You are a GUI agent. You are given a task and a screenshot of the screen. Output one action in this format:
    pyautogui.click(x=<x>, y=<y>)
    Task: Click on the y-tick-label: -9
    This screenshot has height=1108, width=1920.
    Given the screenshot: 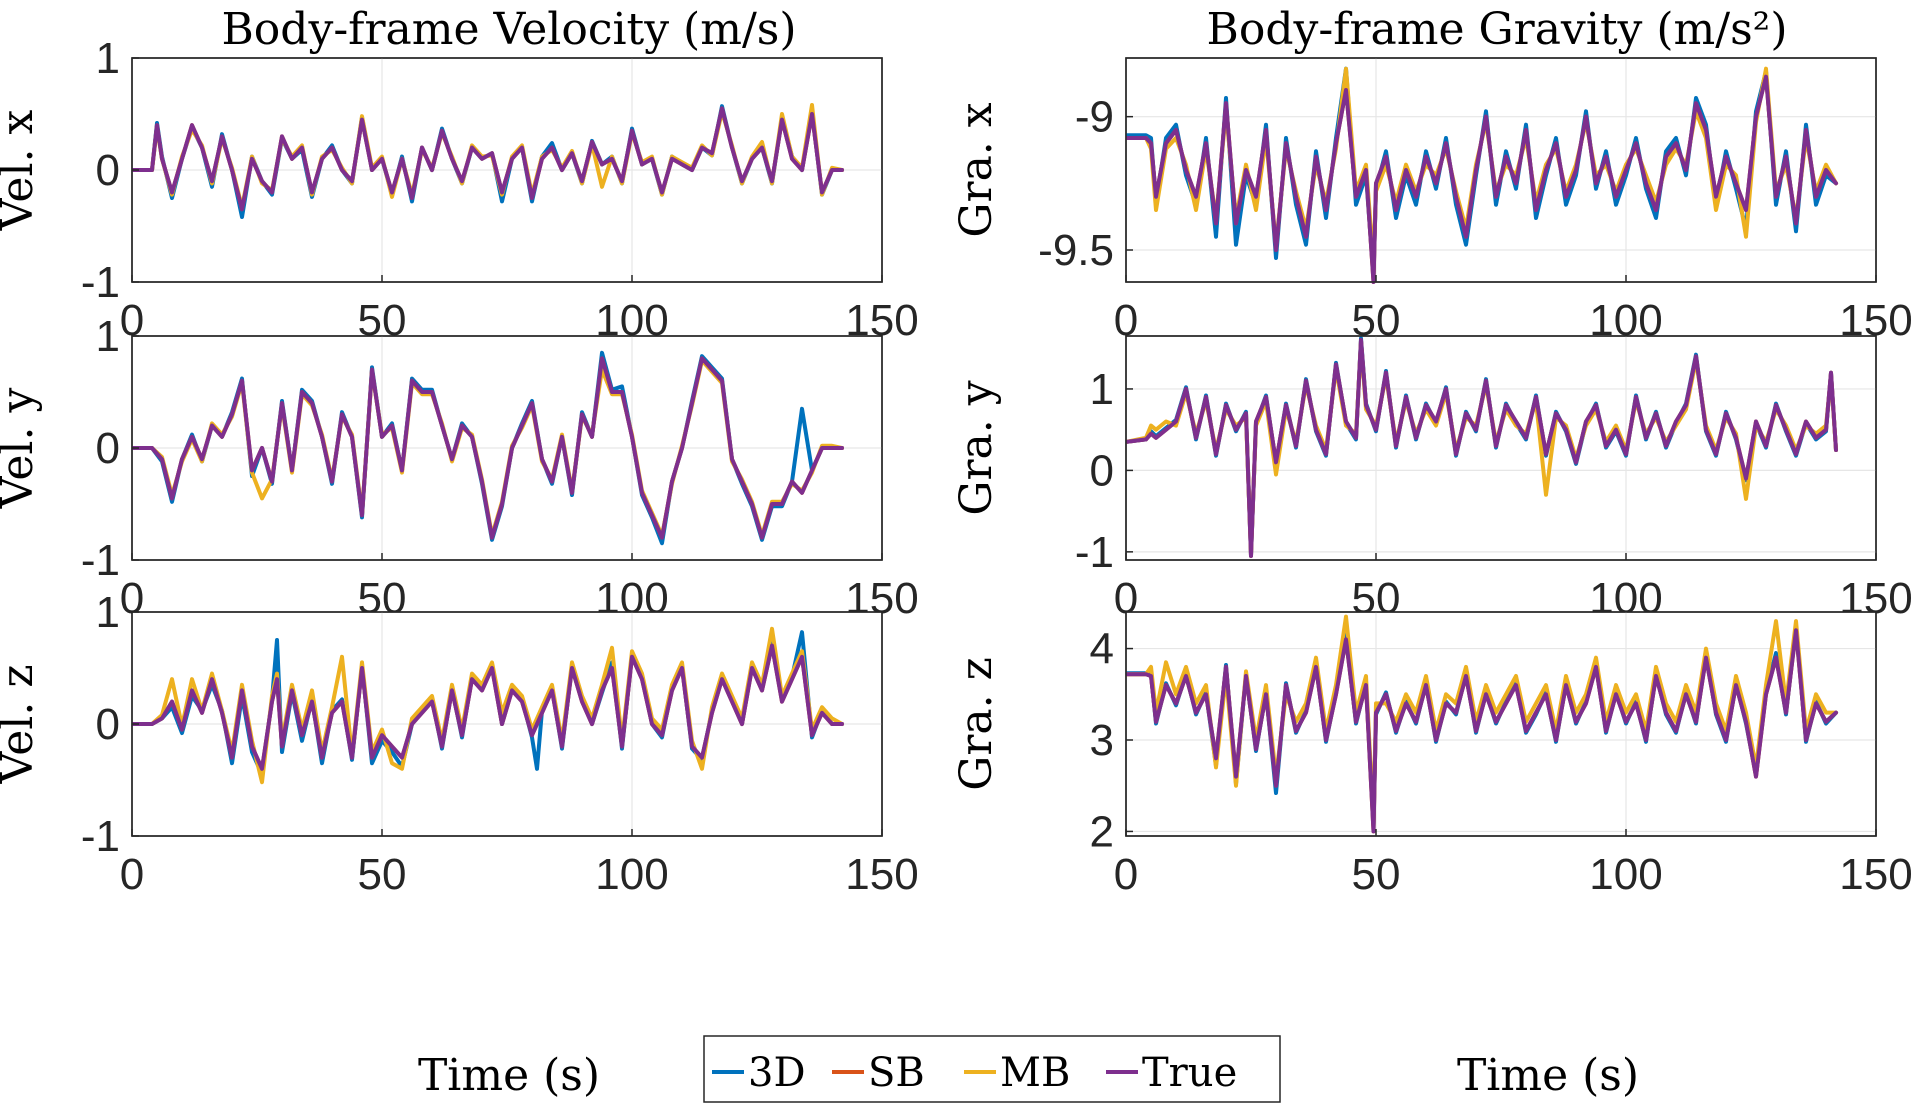 What is the action you would take?
    pyautogui.click(x=1094, y=117)
    